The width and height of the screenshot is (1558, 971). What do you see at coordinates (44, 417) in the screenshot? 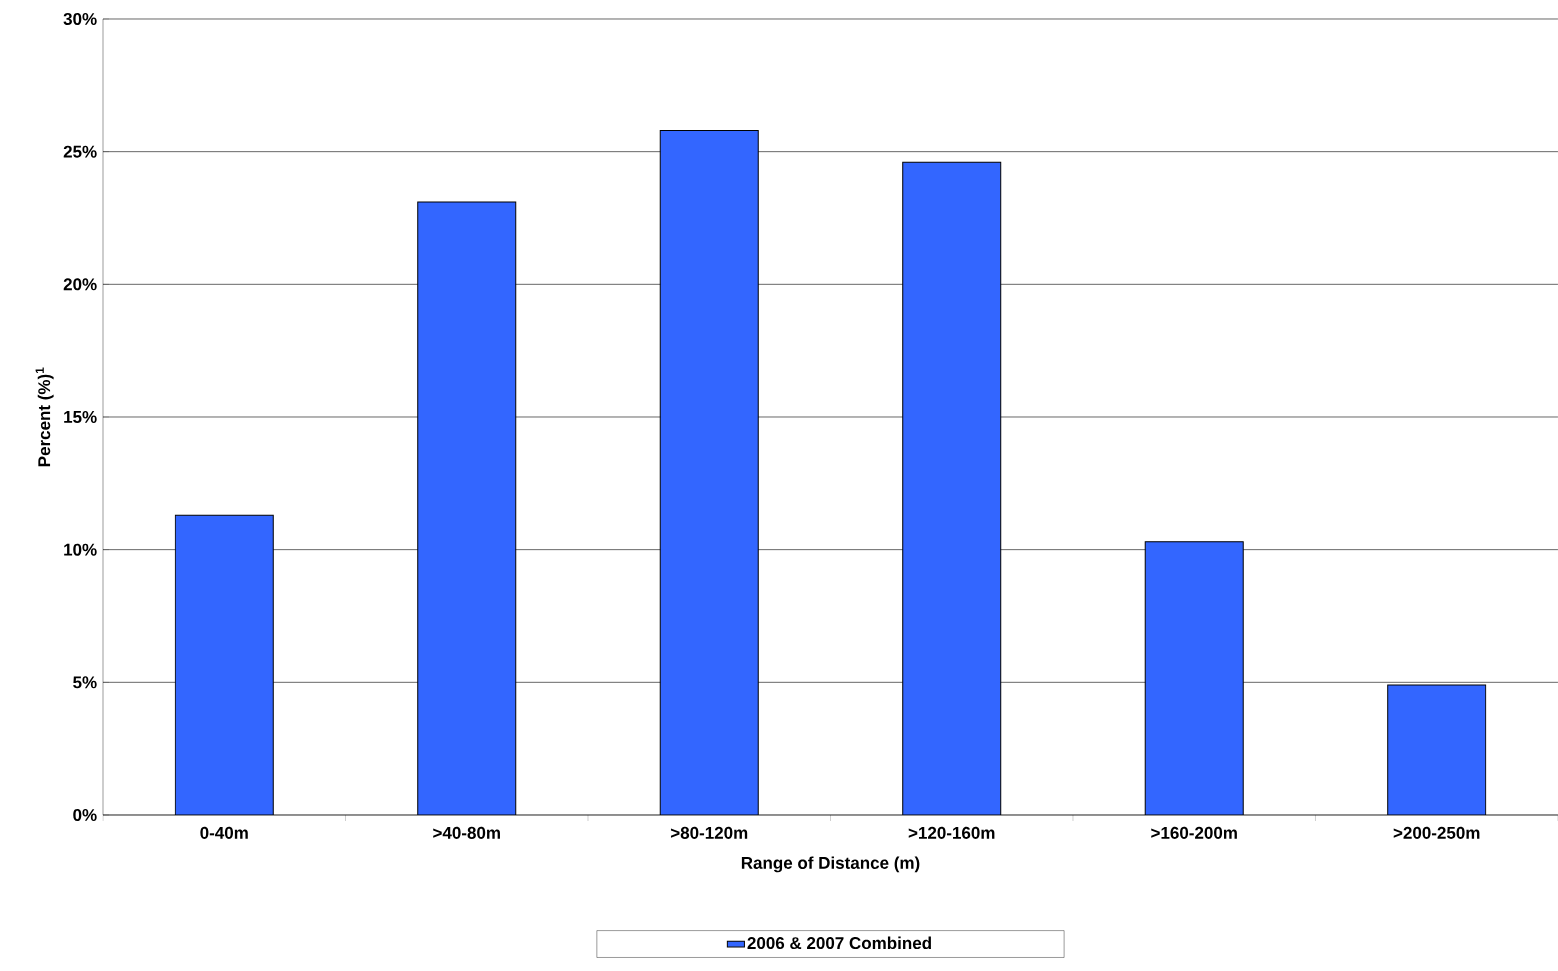
I see `y-axis-title: Percent (%)$^{1}$` at bounding box center [44, 417].